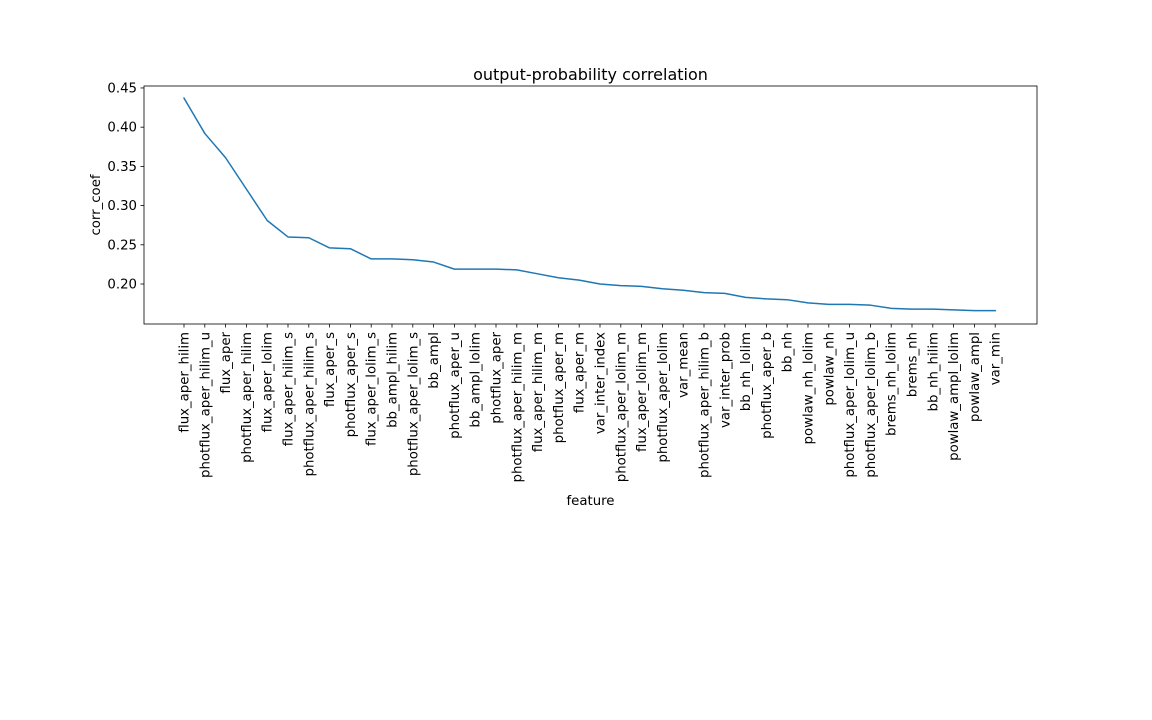 The height and width of the screenshot is (720, 1152). I want to click on x-tick-label: bb_nh, so click(788, 352).